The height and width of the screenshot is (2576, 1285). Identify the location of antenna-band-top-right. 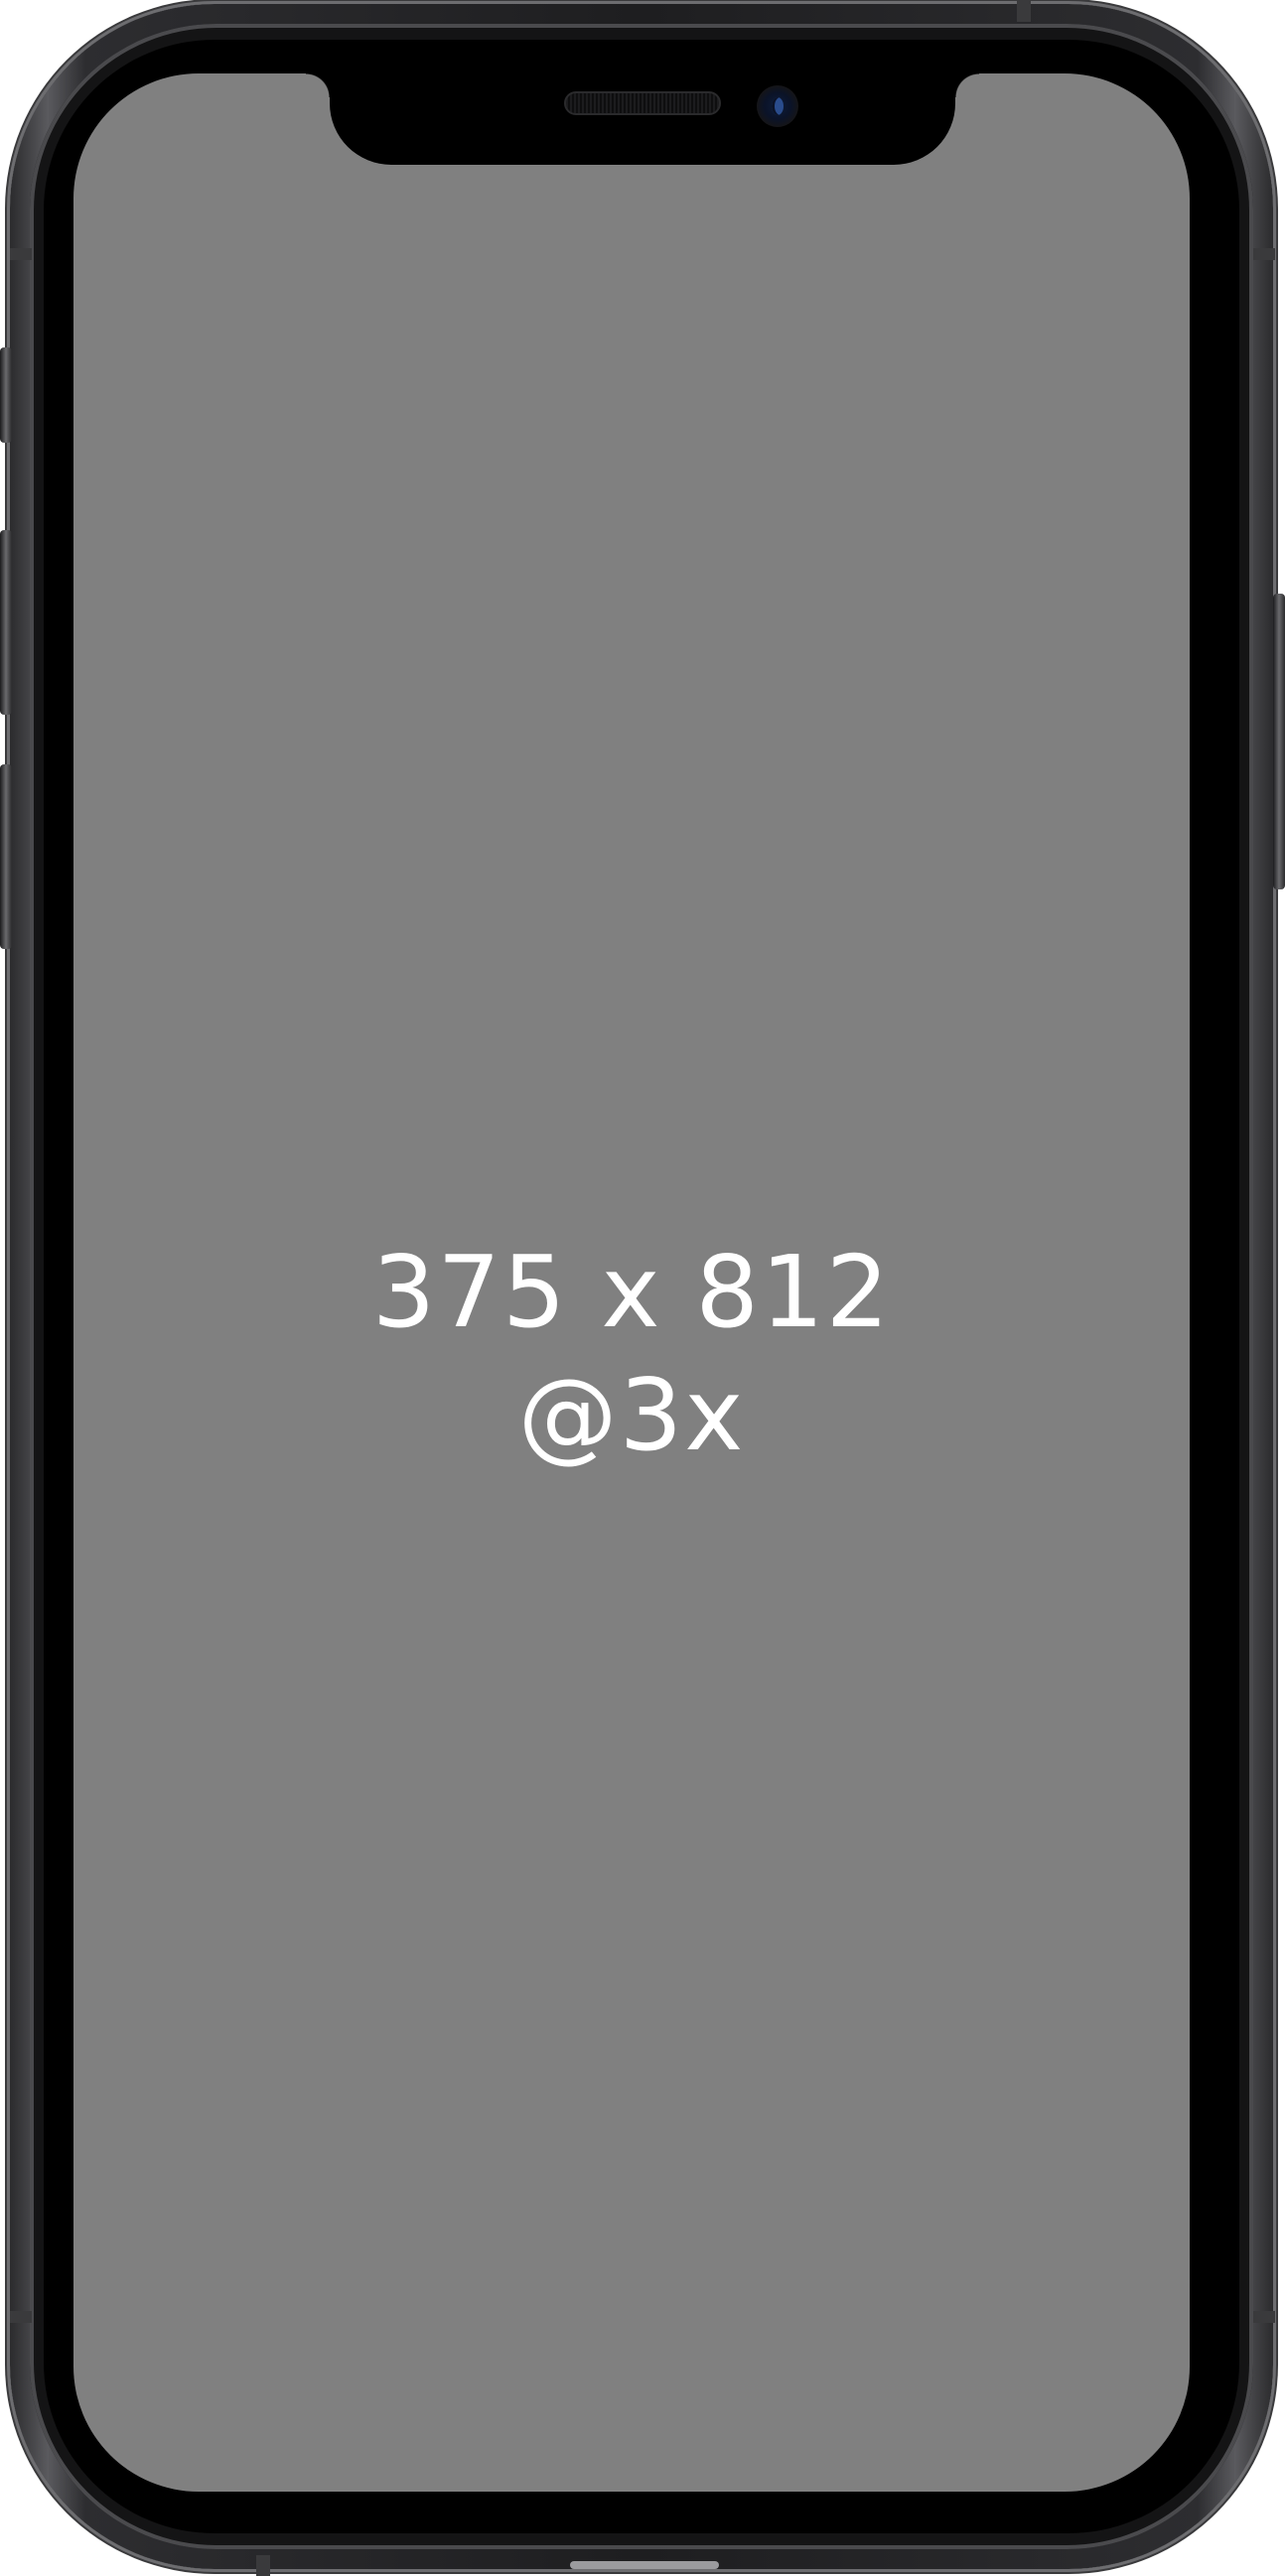
(1024, 11).